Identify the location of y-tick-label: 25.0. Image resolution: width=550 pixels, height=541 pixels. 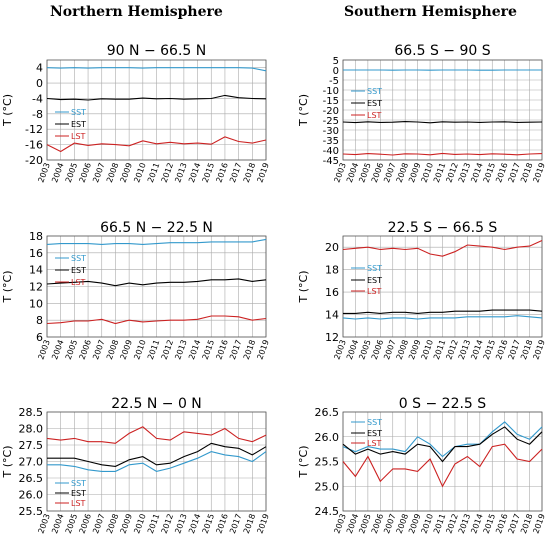
(327, 486).